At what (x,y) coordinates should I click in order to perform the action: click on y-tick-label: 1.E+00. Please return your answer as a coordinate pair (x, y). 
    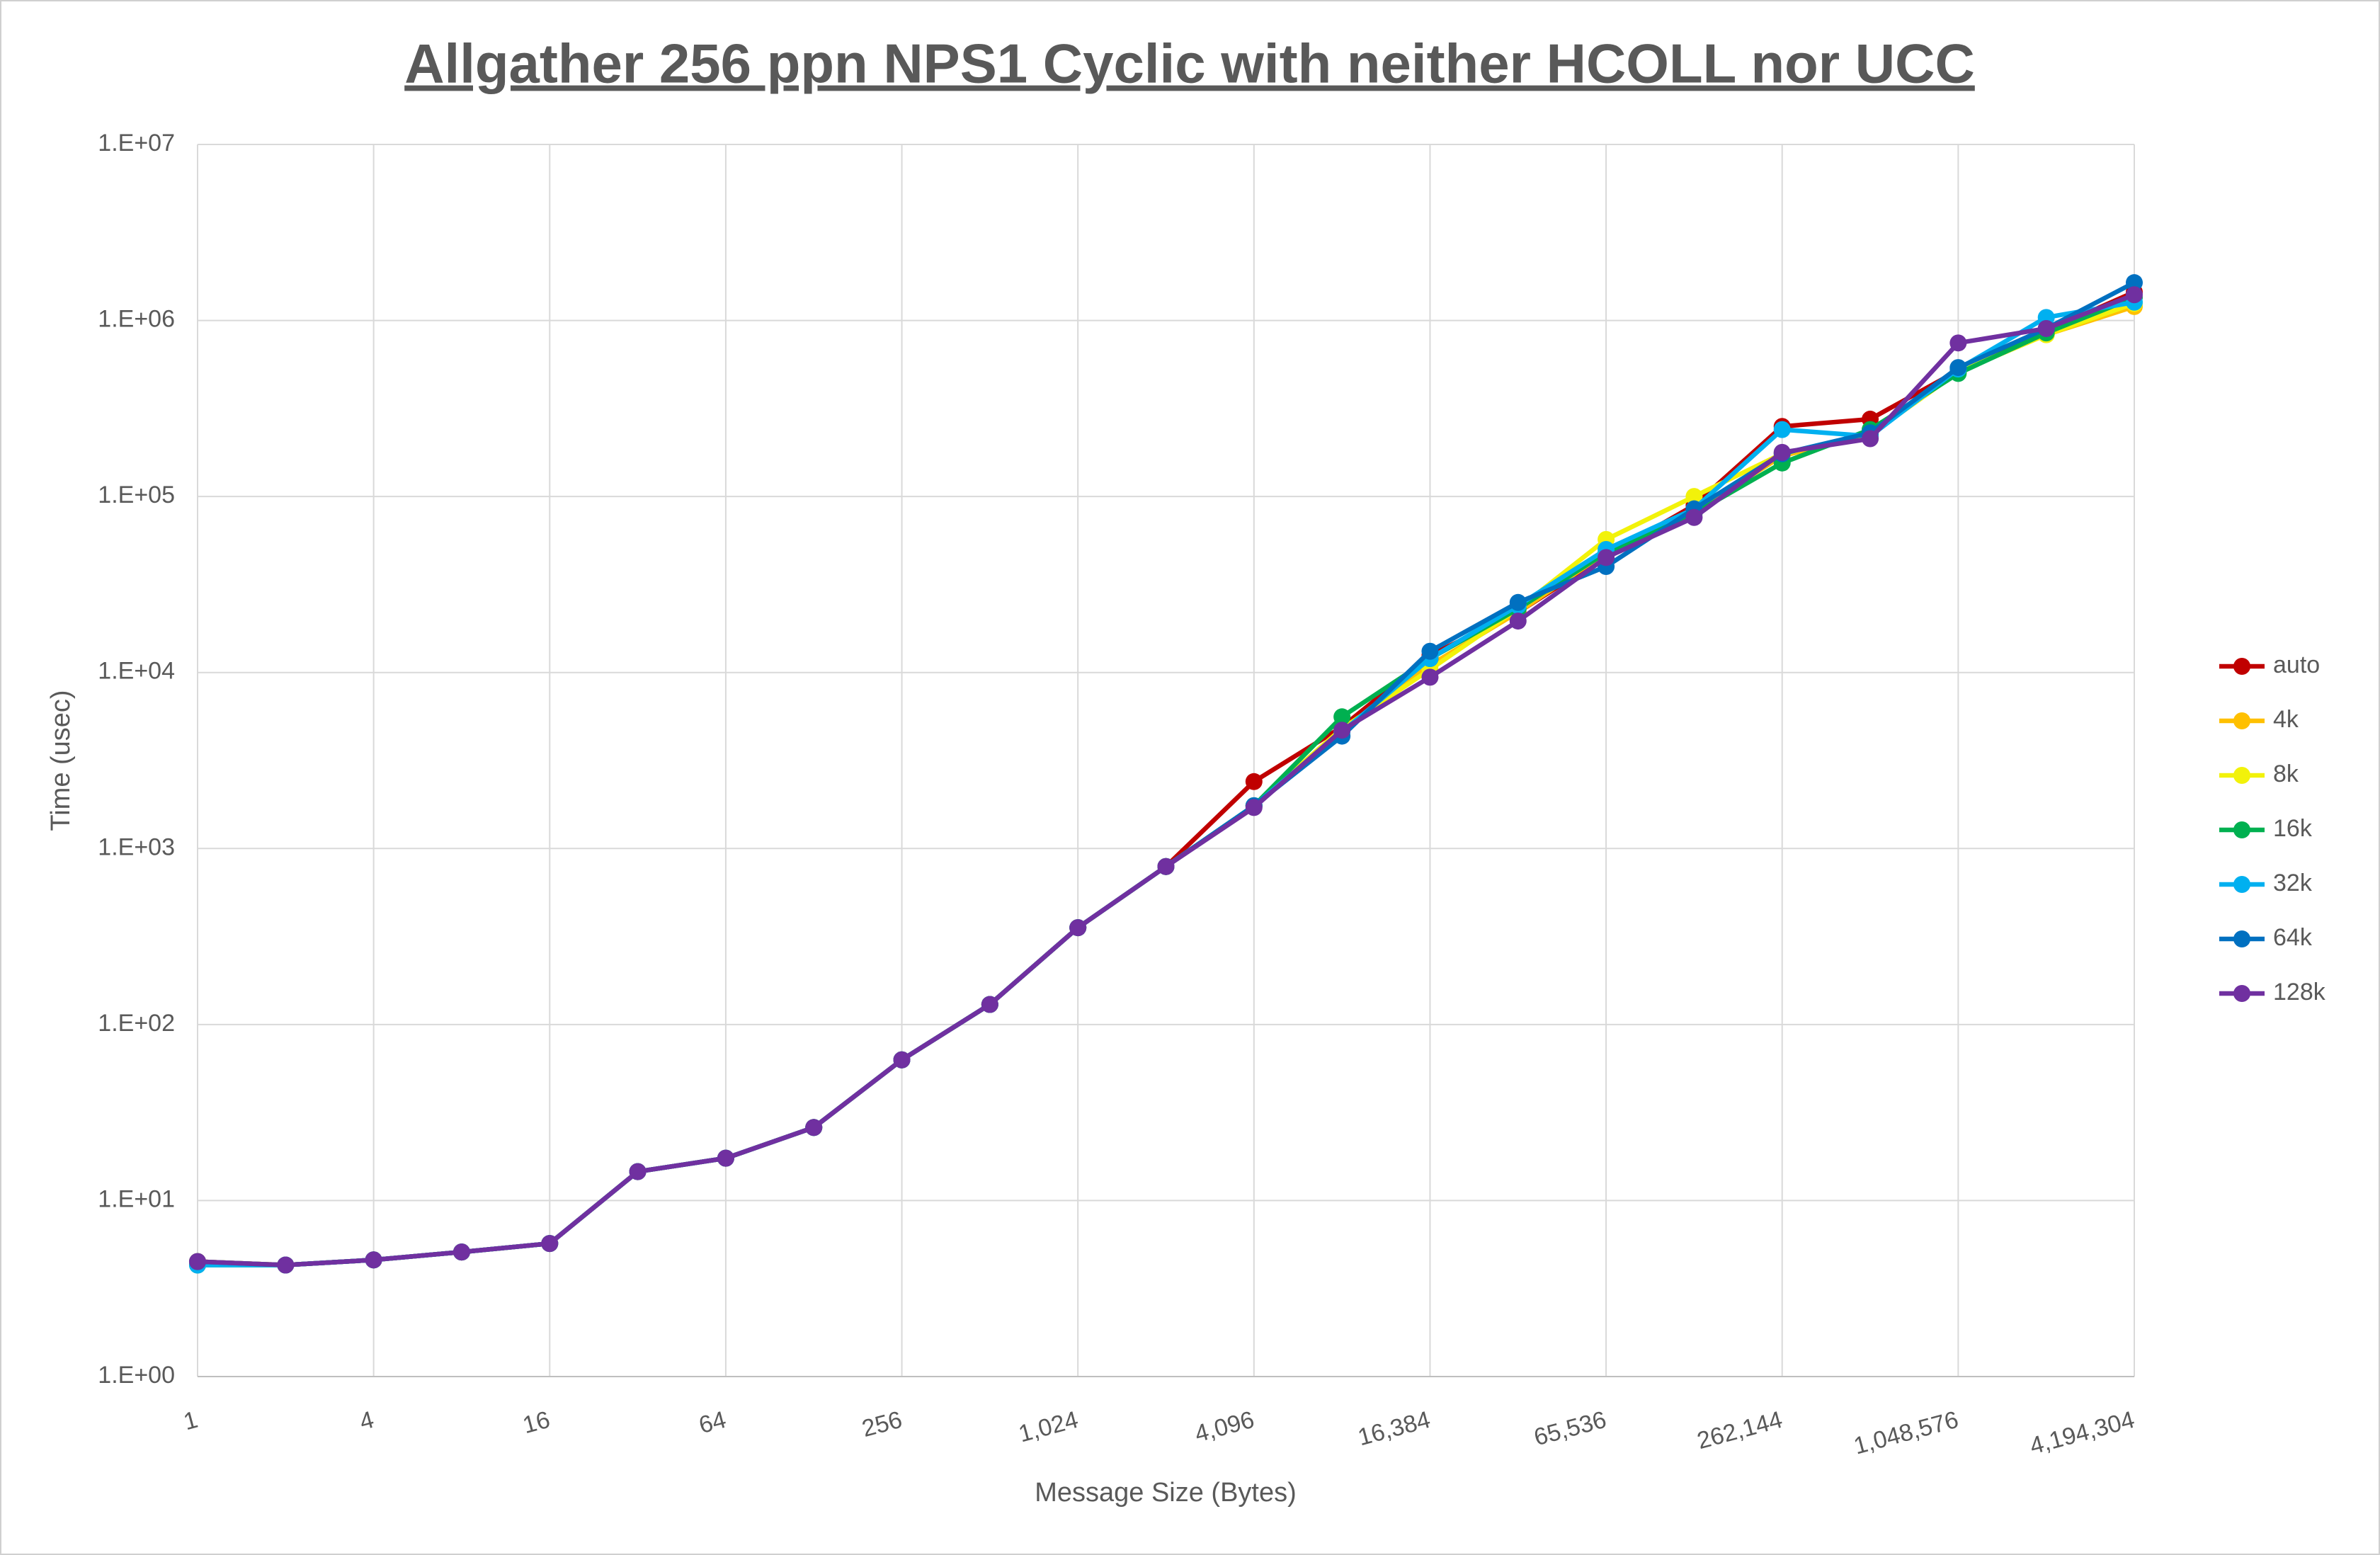
    Looking at the image, I should click on (136, 1375).